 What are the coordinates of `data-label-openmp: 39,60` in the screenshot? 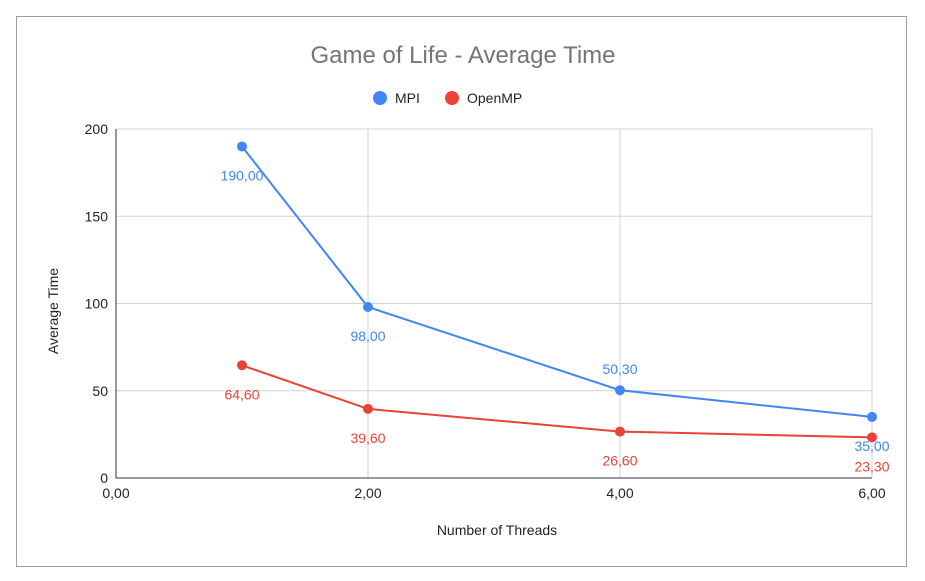 It's located at (367, 438).